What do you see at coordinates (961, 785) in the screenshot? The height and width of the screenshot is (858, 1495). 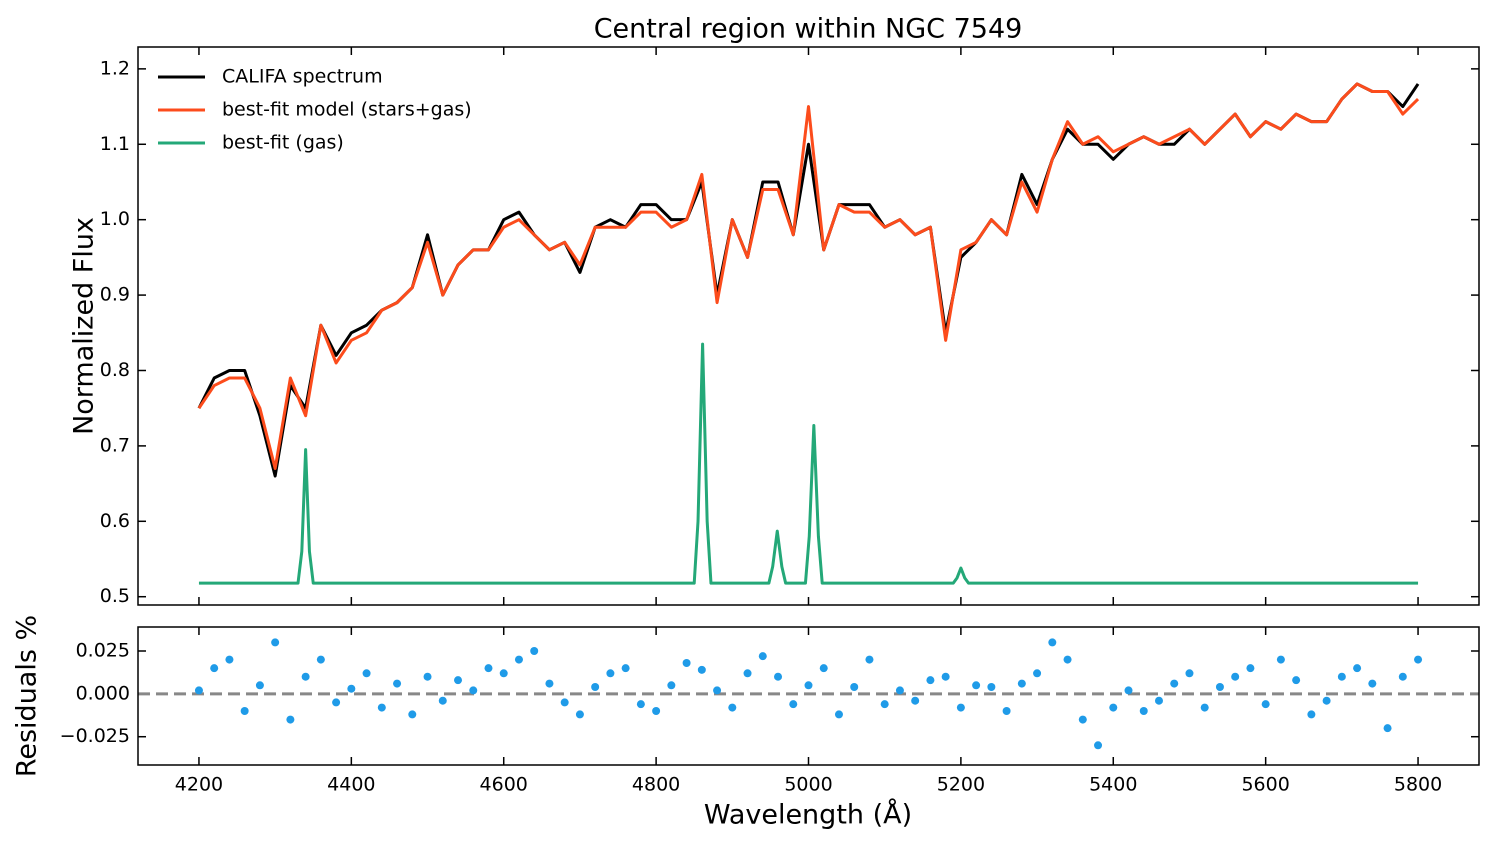 I see `x-tick-label: 5200` at bounding box center [961, 785].